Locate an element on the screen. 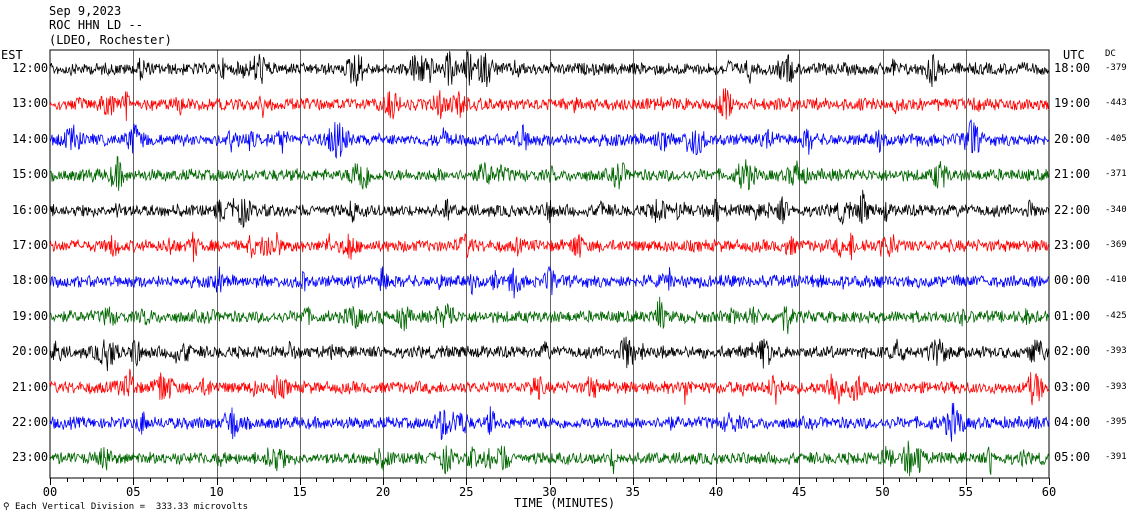 The image size is (1130, 519). utc-hour-label: 00:00 is located at coordinates (1072, 280).